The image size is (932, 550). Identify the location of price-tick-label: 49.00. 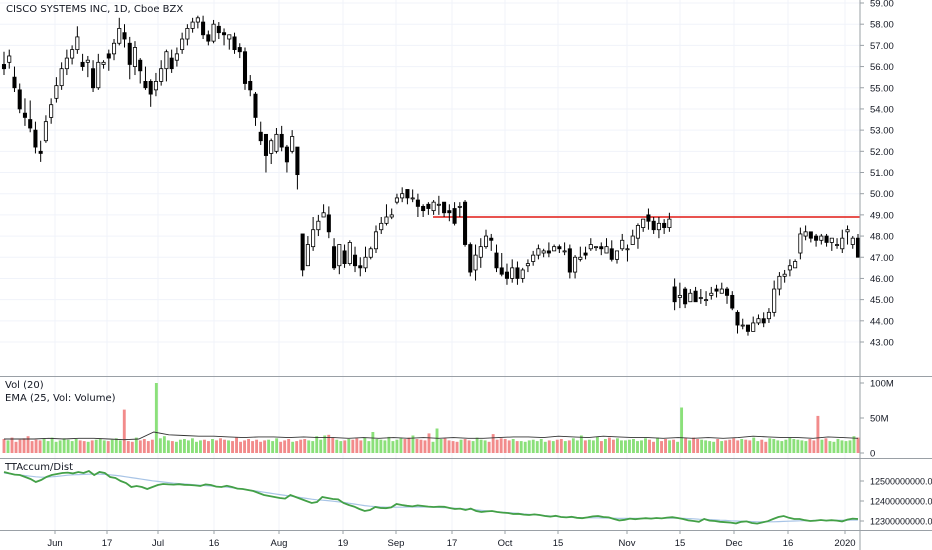
(882, 215).